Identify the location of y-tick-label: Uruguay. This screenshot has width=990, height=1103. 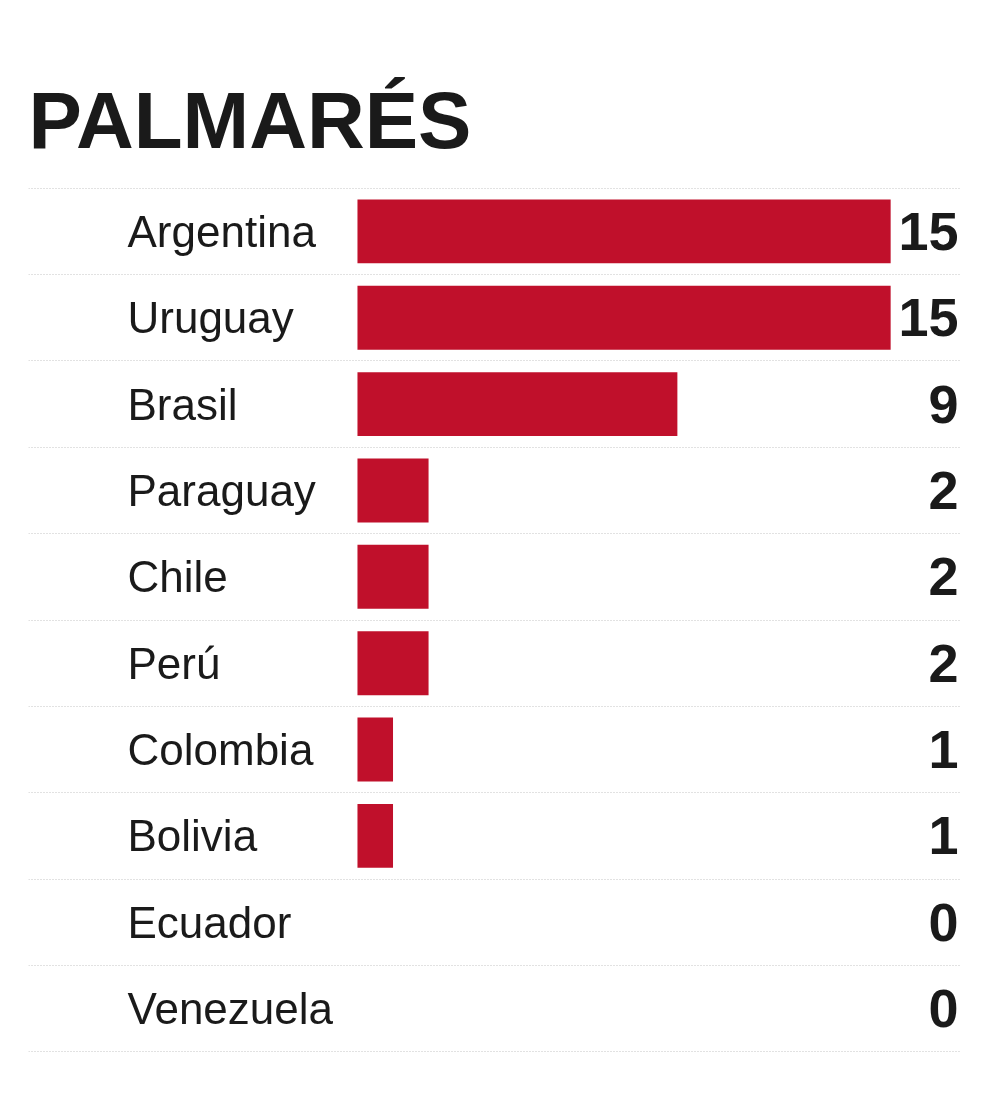
(210, 318).